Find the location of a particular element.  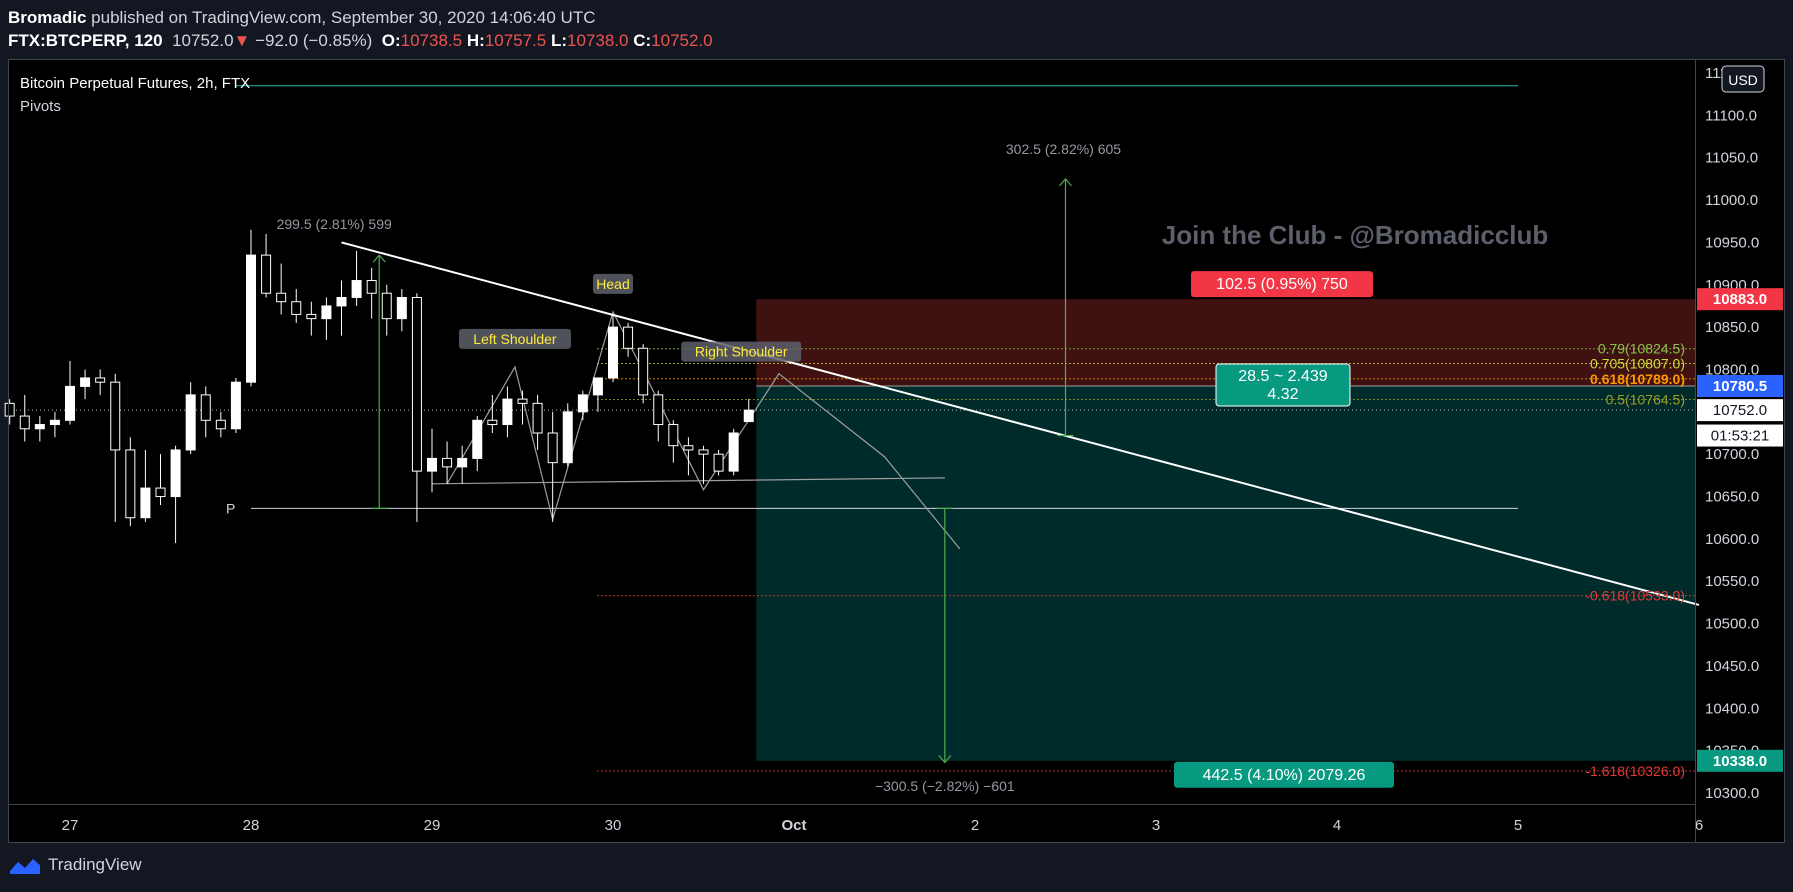

price-tag: 10883.0 is located at coordinates (1740, 299).